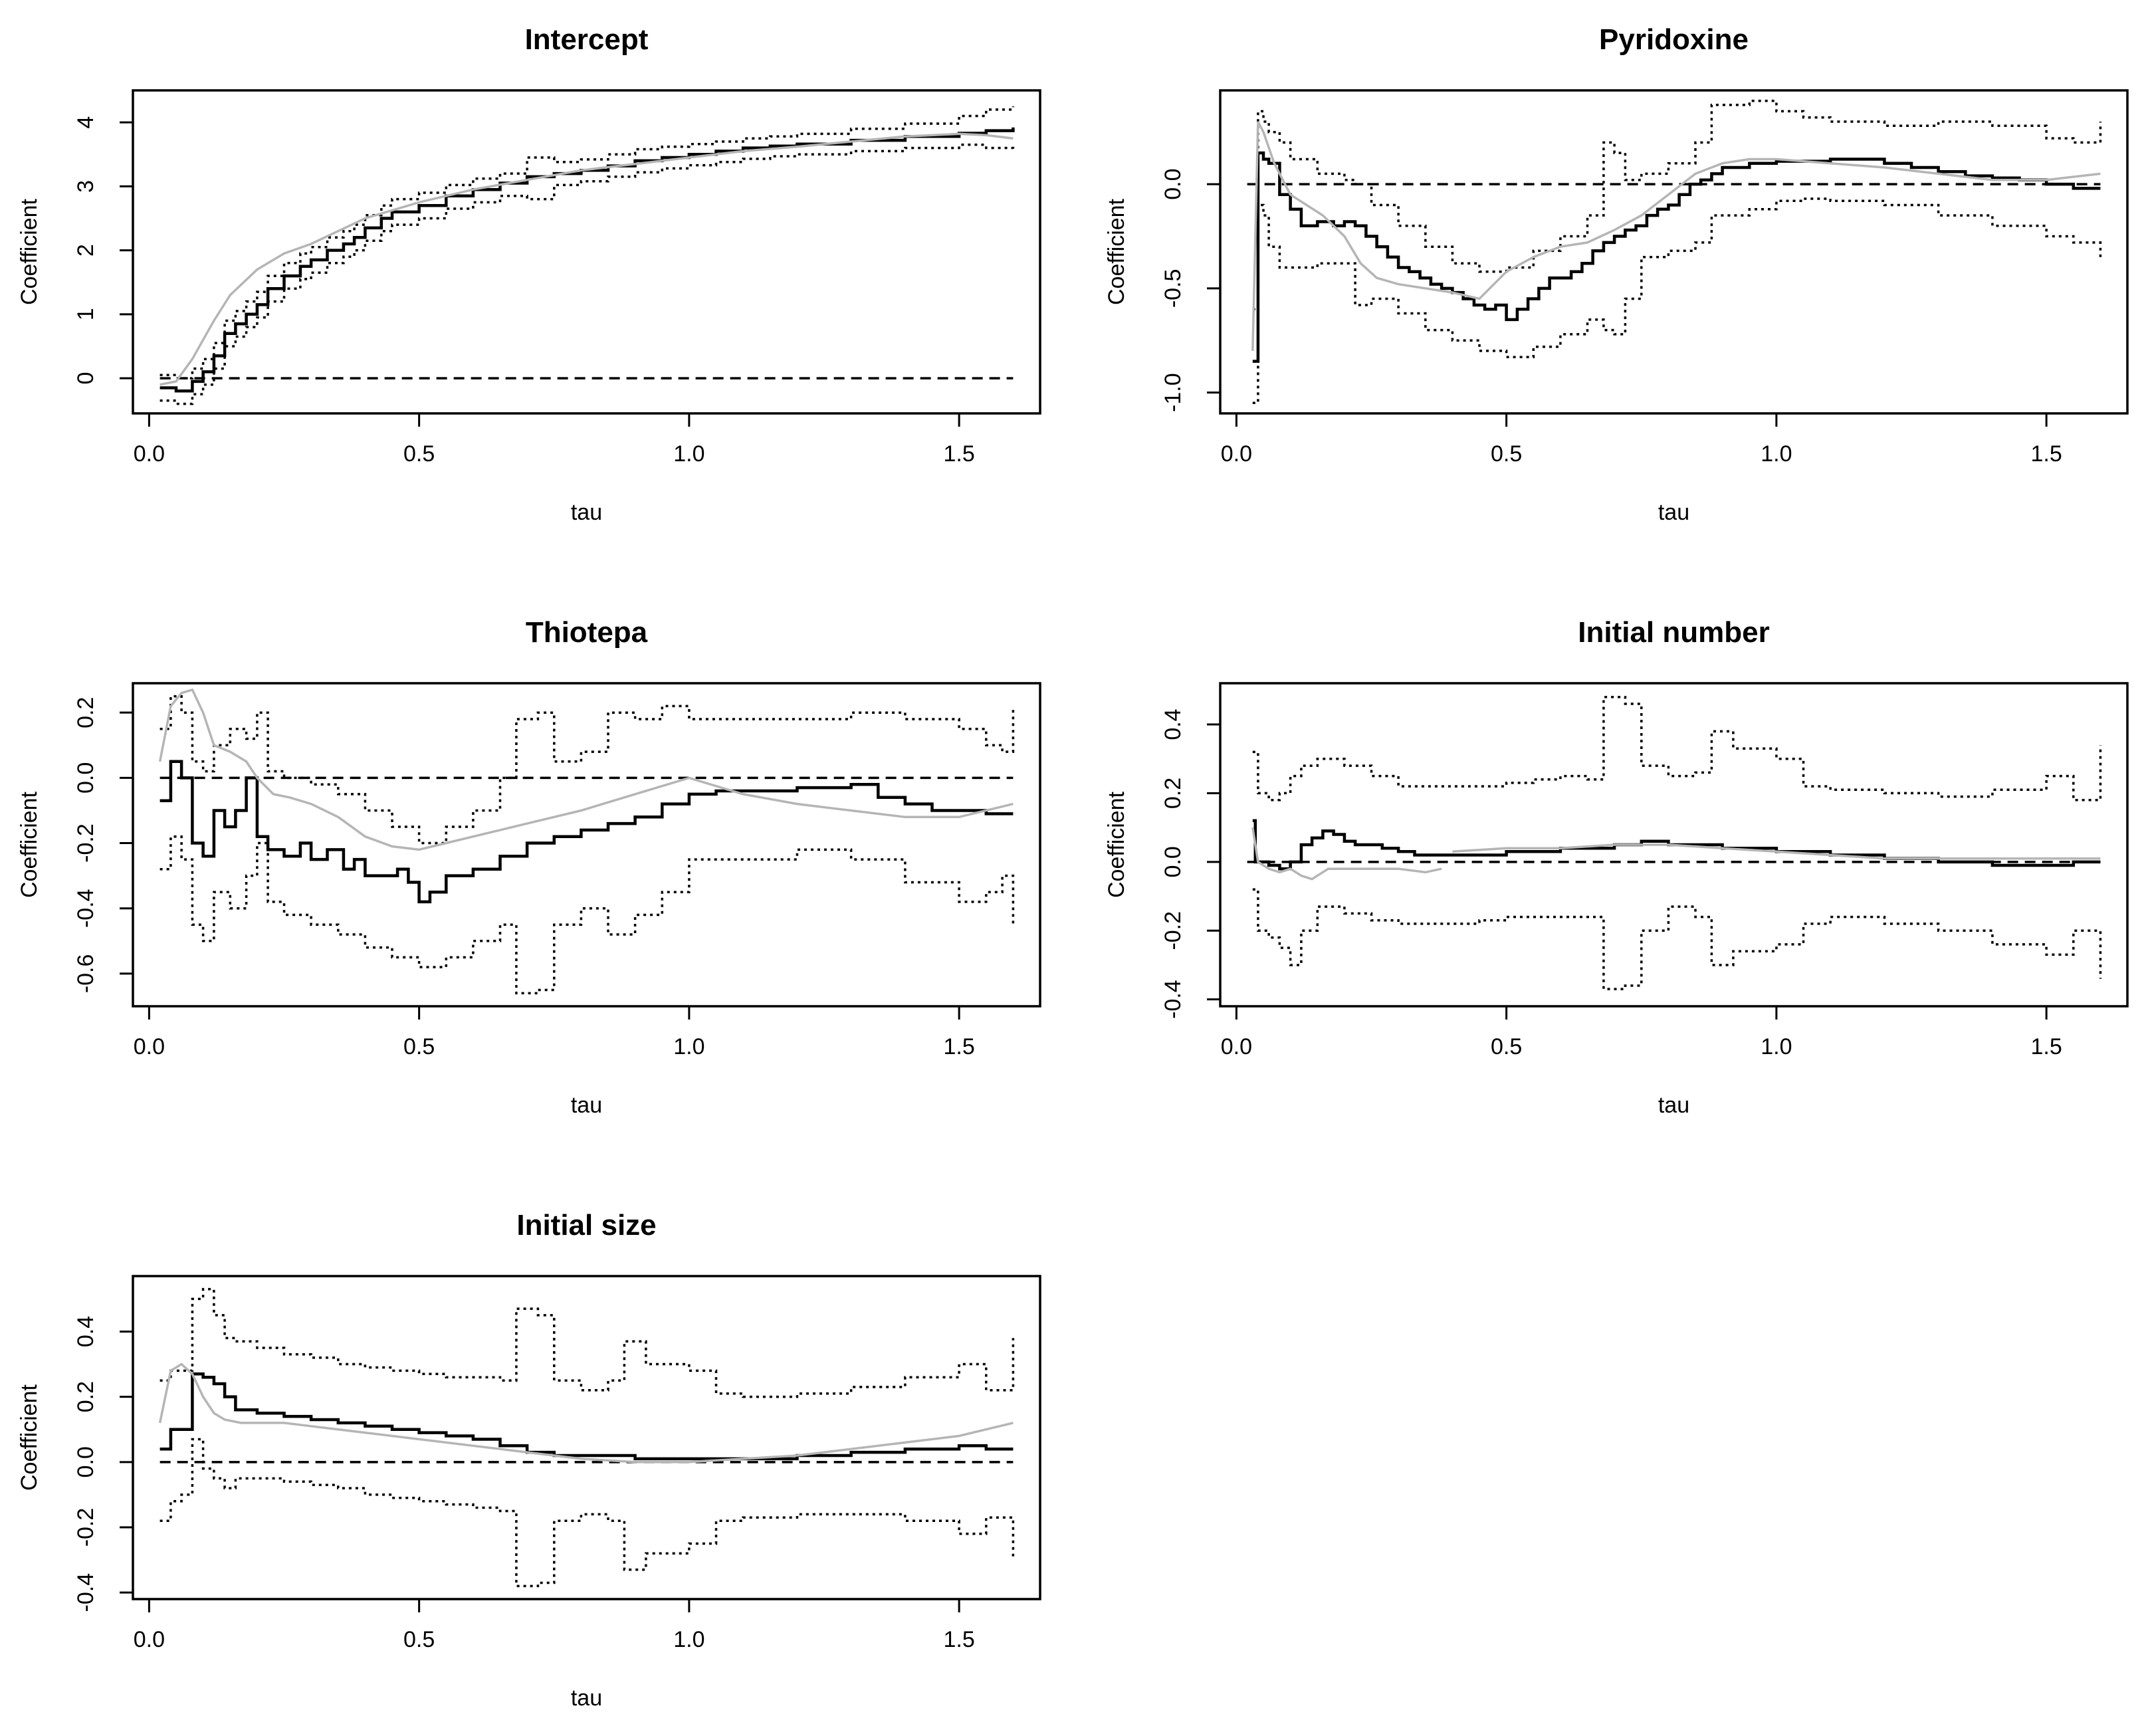  I want to click on chart-title: Initial size, so click(586, 1226).